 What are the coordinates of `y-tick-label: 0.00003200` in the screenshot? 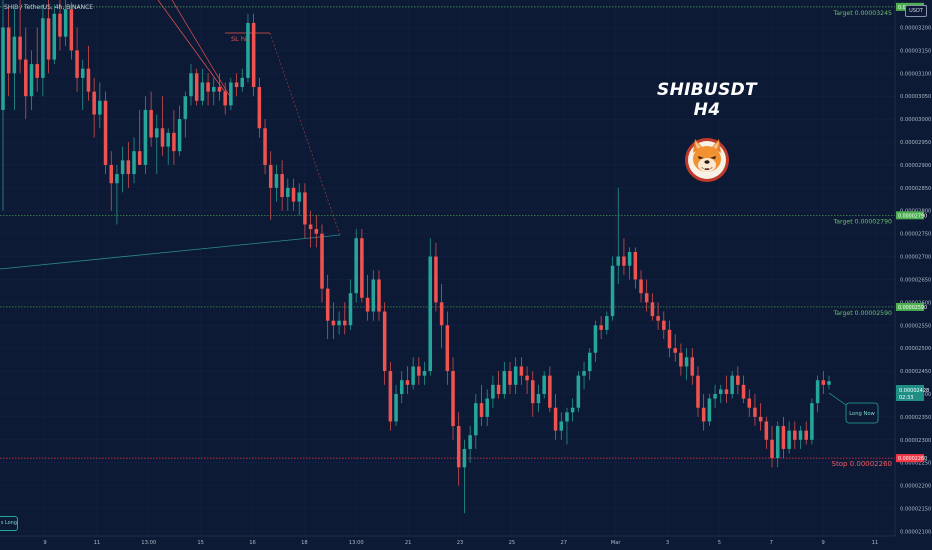 It's located at (915, 28).